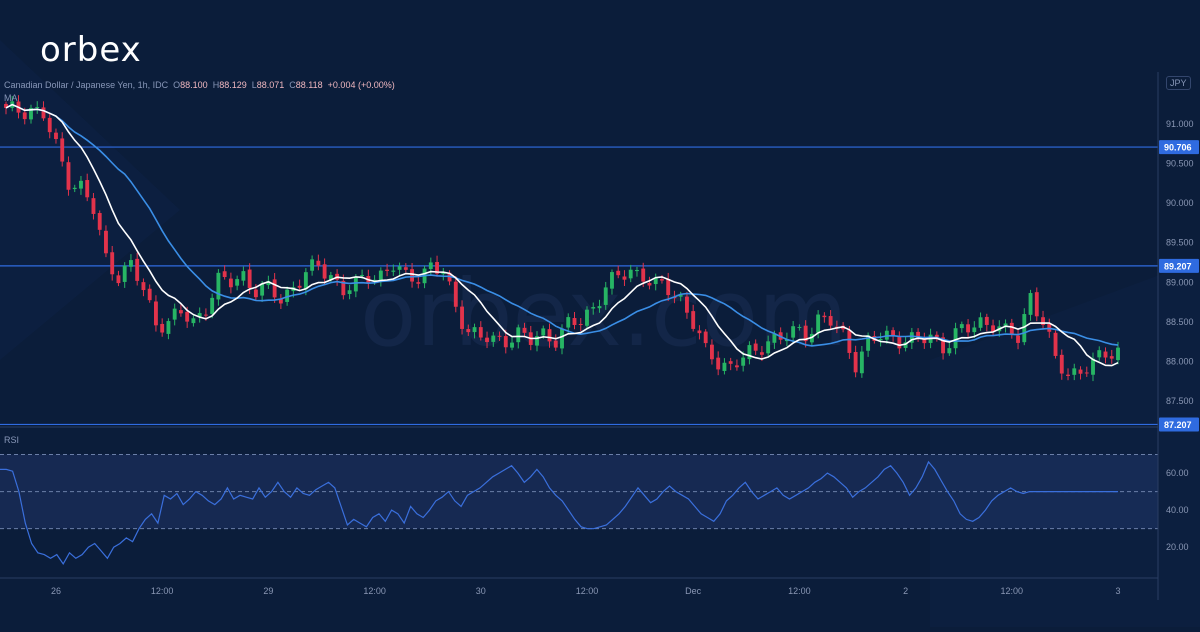 The height and width of the screenshot is (632, 1200). What do you see at coordinates (361, 85) in the screenshot?
I see `change-value: +0.004 (+0.00%)` at bounding box center [361, 85].